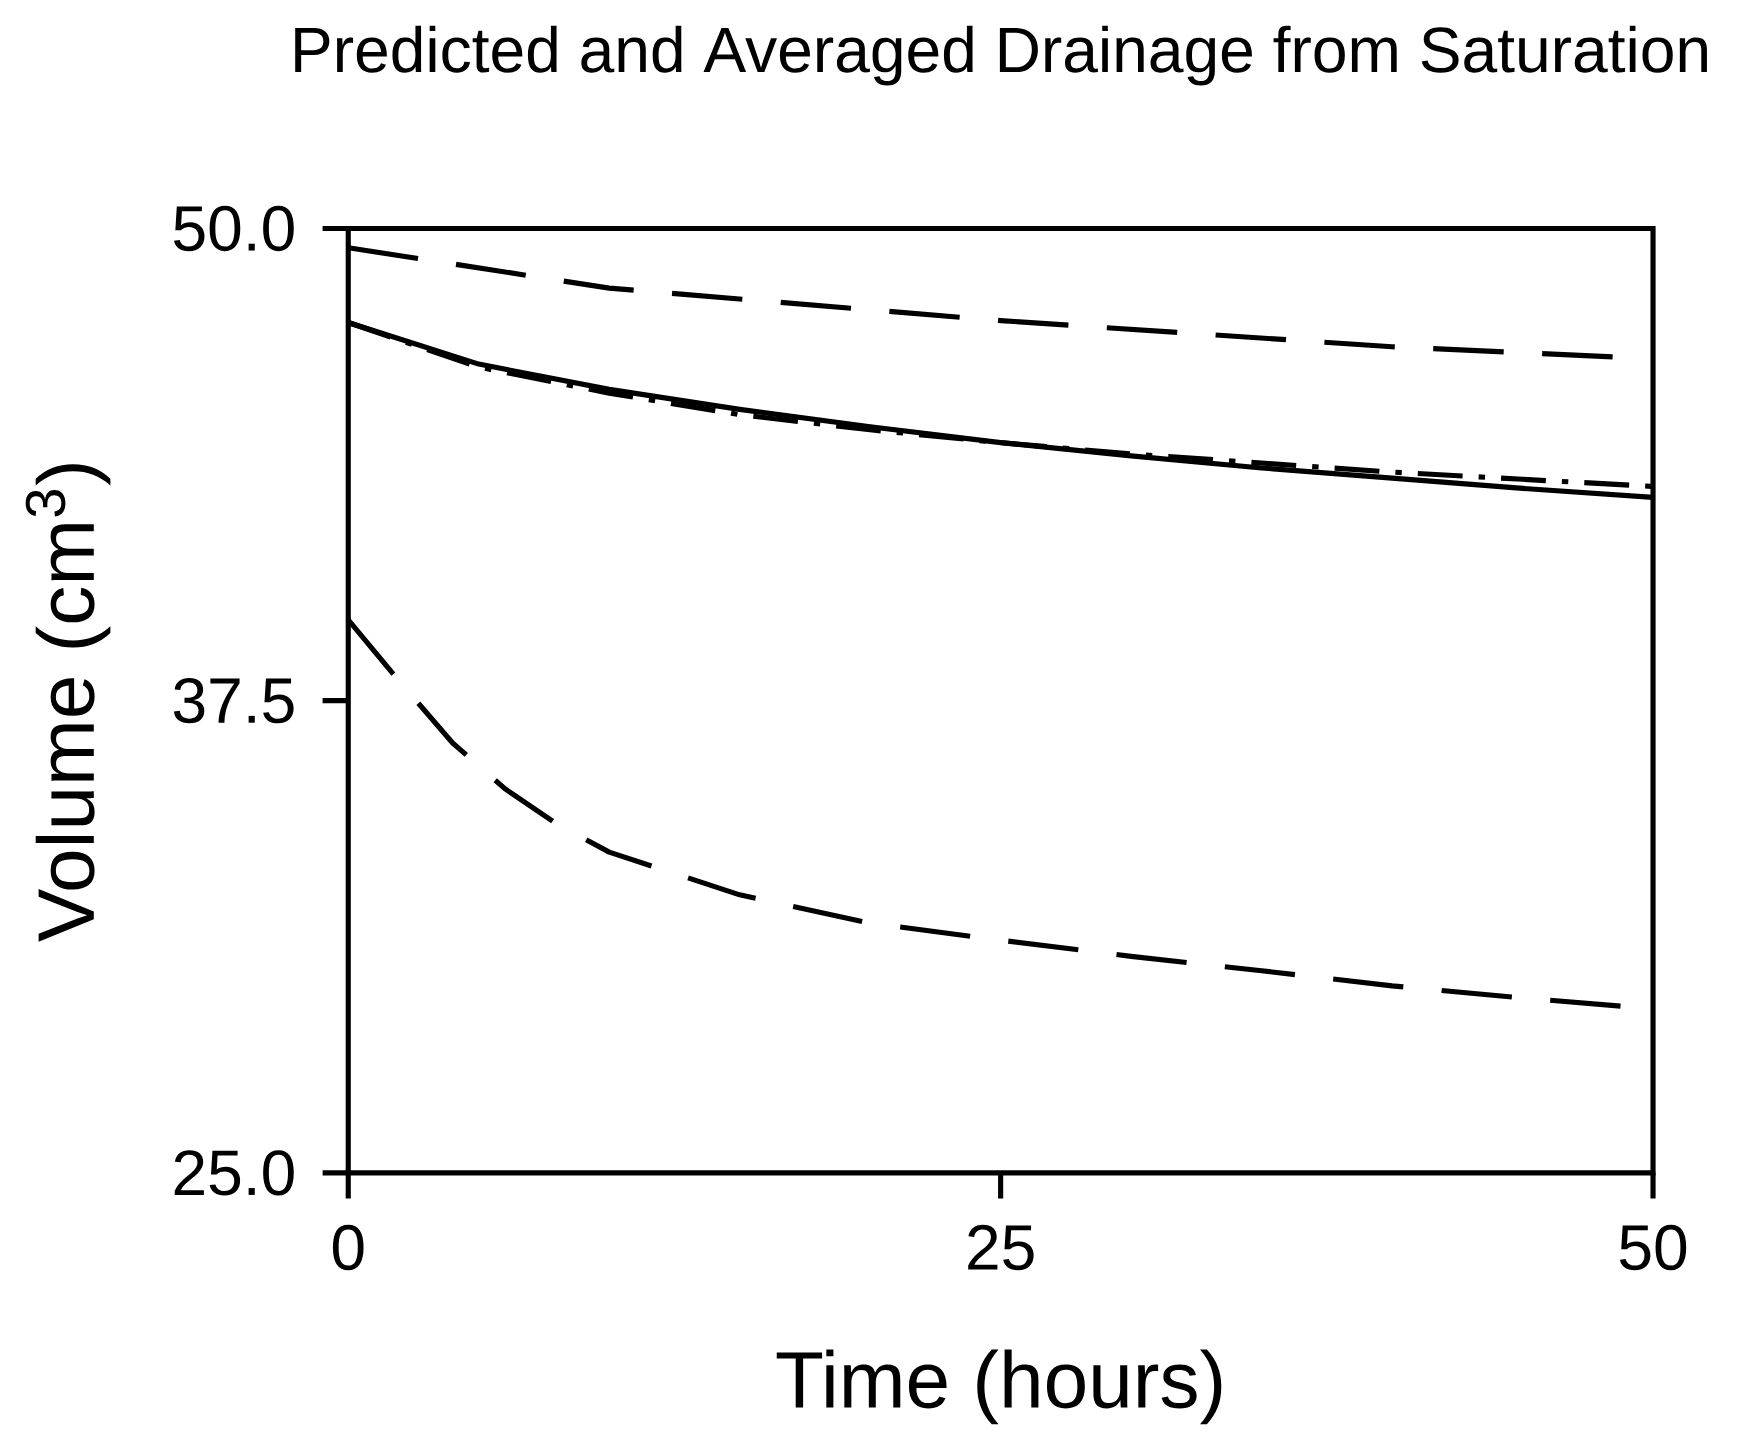 The image size is (1737, 1450). I want to click on x-tick-label: 0, so click(348, 1247).